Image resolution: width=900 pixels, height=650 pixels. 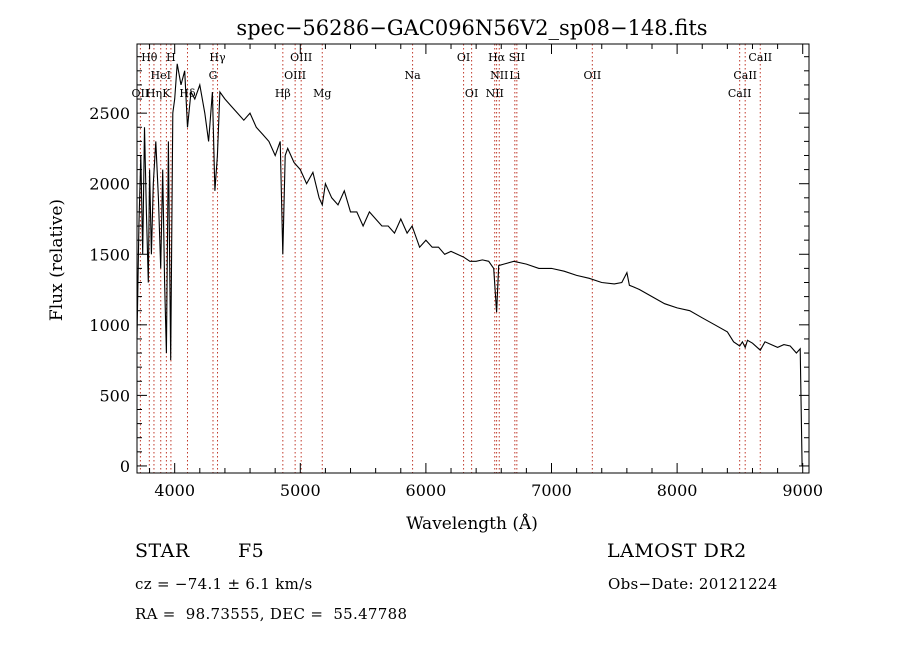 I want to click on object-type: STAR, so click(x=162, y=551).